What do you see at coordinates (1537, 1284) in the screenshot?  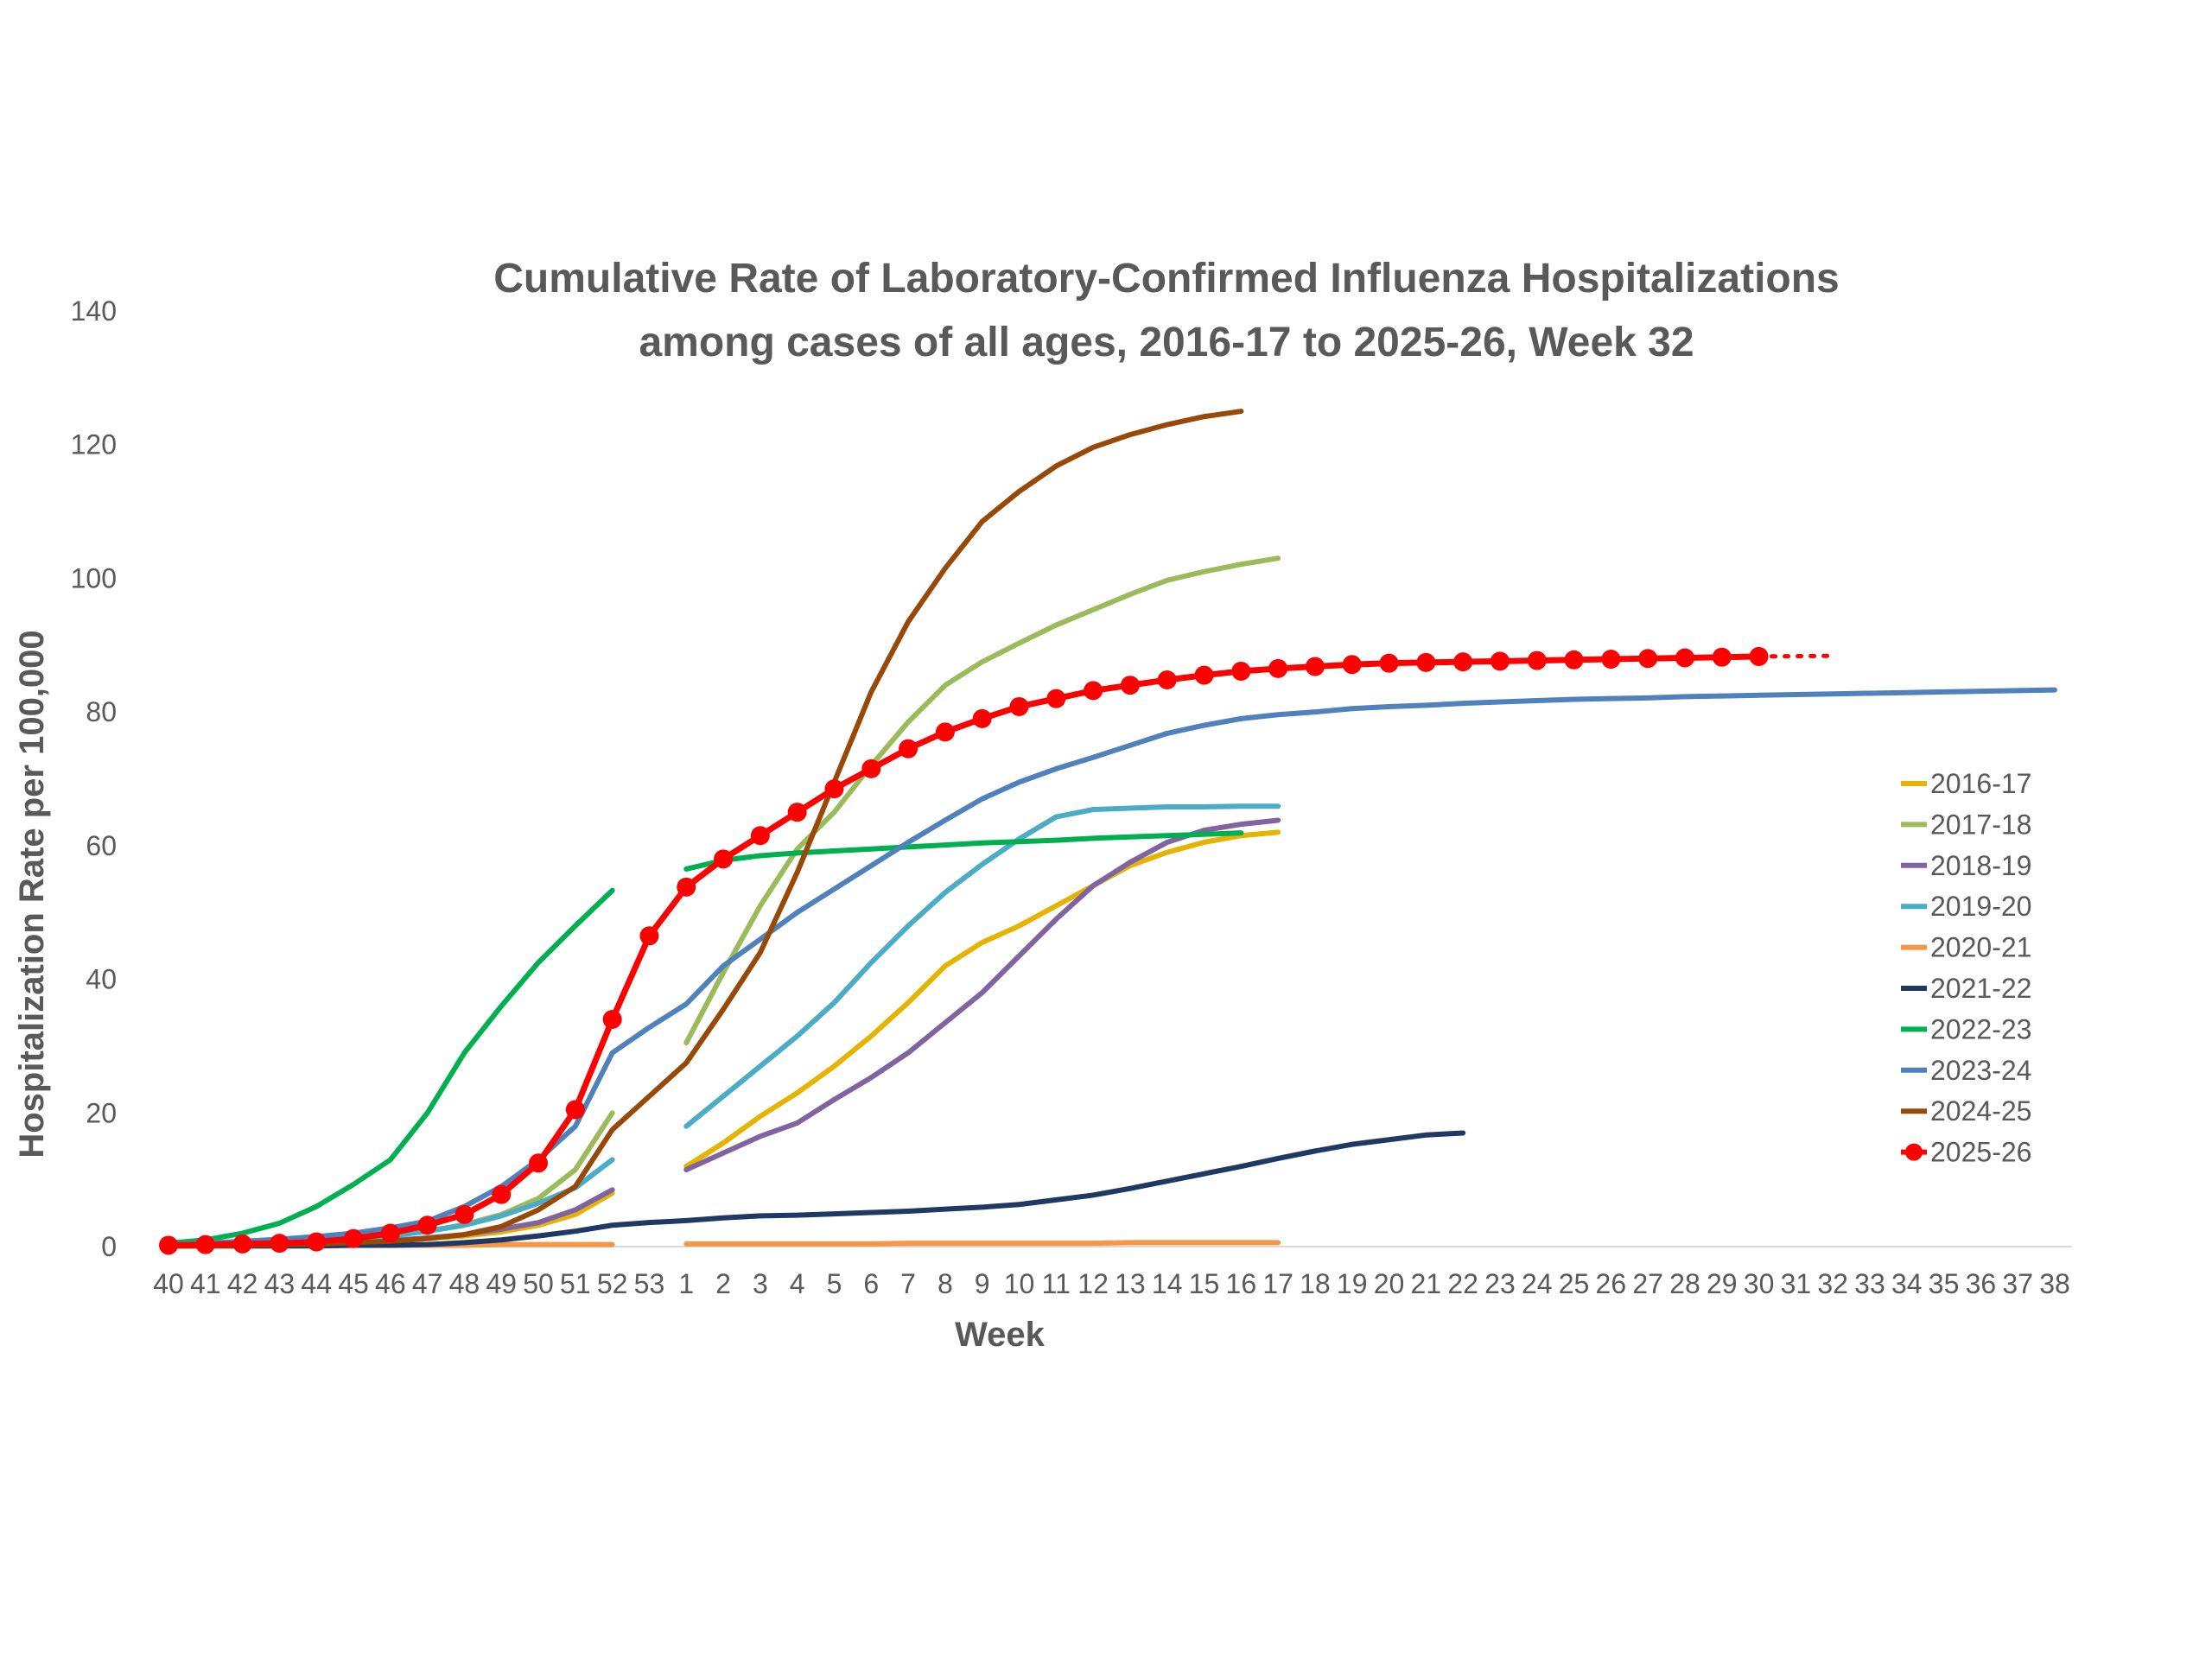 I see `x-tick-label: 24` at bounding box center [1537, 1284].